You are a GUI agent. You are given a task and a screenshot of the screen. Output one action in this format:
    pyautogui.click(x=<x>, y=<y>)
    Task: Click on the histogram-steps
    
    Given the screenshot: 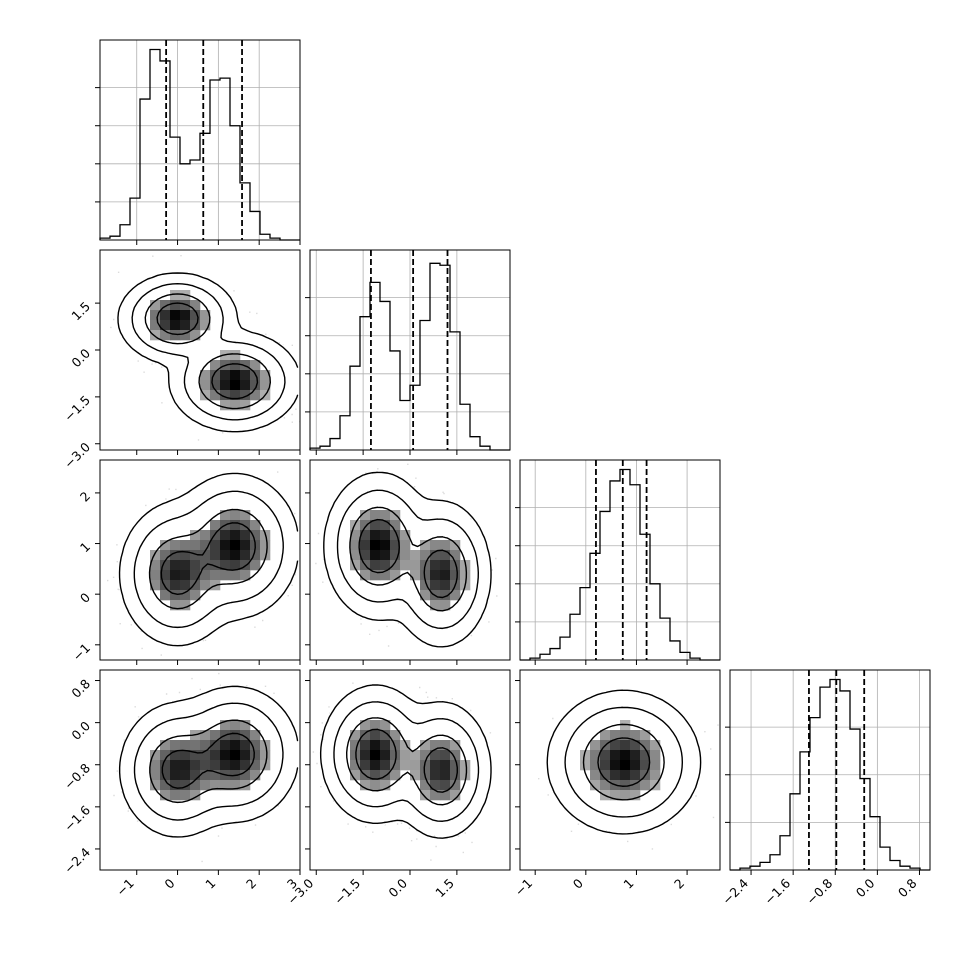 What is the action you would take?
    pyautogui.click(x=409, y=356)
    